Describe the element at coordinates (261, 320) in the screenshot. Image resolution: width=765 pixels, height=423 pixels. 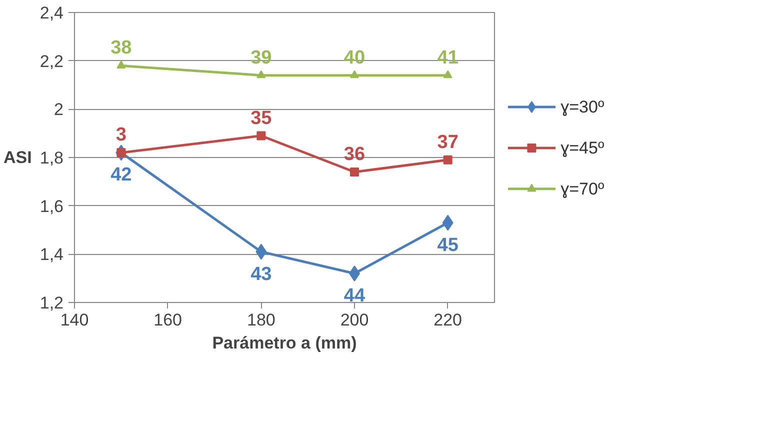
I see `x-tick-label: 180` at that location.